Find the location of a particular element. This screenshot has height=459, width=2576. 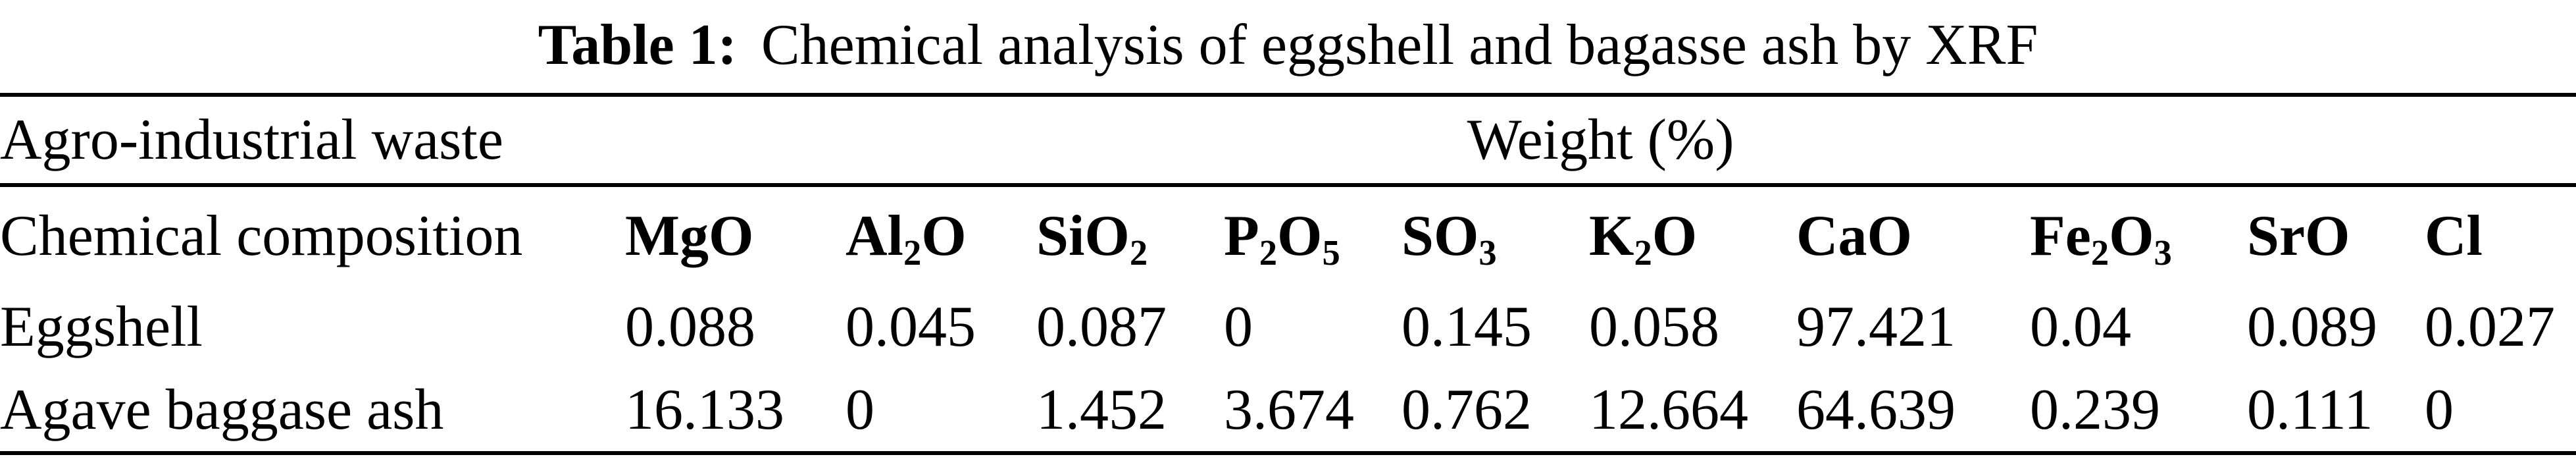

table-cell: 0.239 is located at coordinates (2095, 410).